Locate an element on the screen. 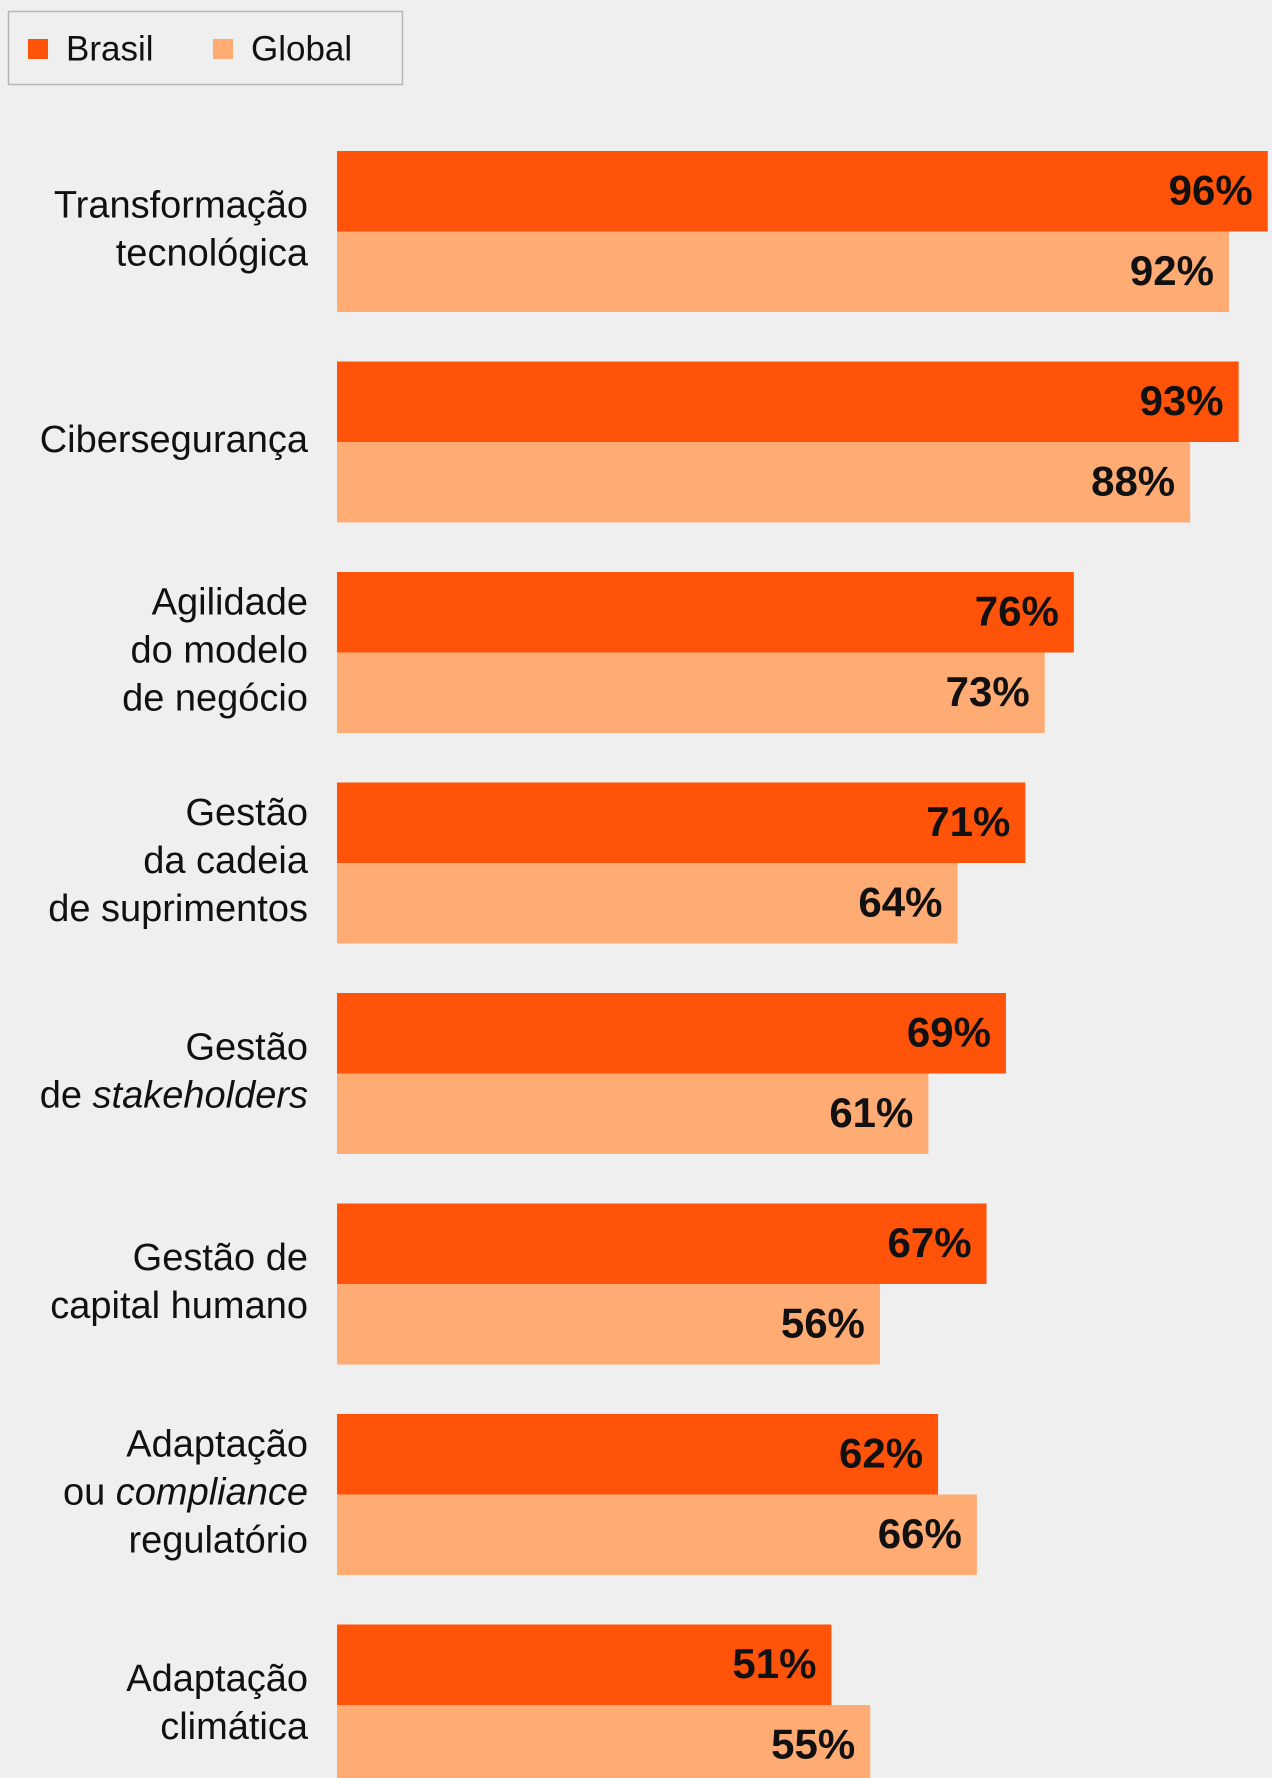  category-label: tecnológica is located at coordinates (212, 254).